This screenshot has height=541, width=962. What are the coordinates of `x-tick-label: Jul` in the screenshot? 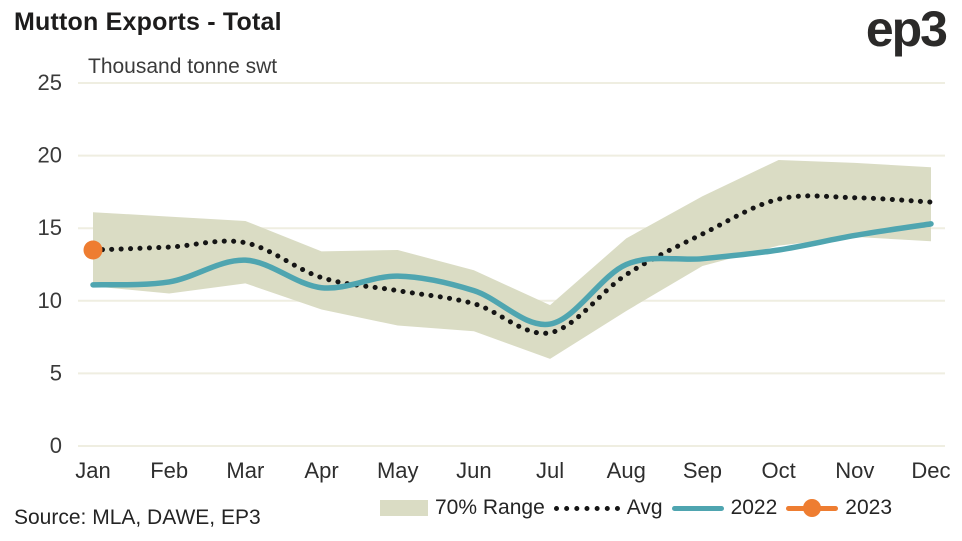 It's located at (550, 470).